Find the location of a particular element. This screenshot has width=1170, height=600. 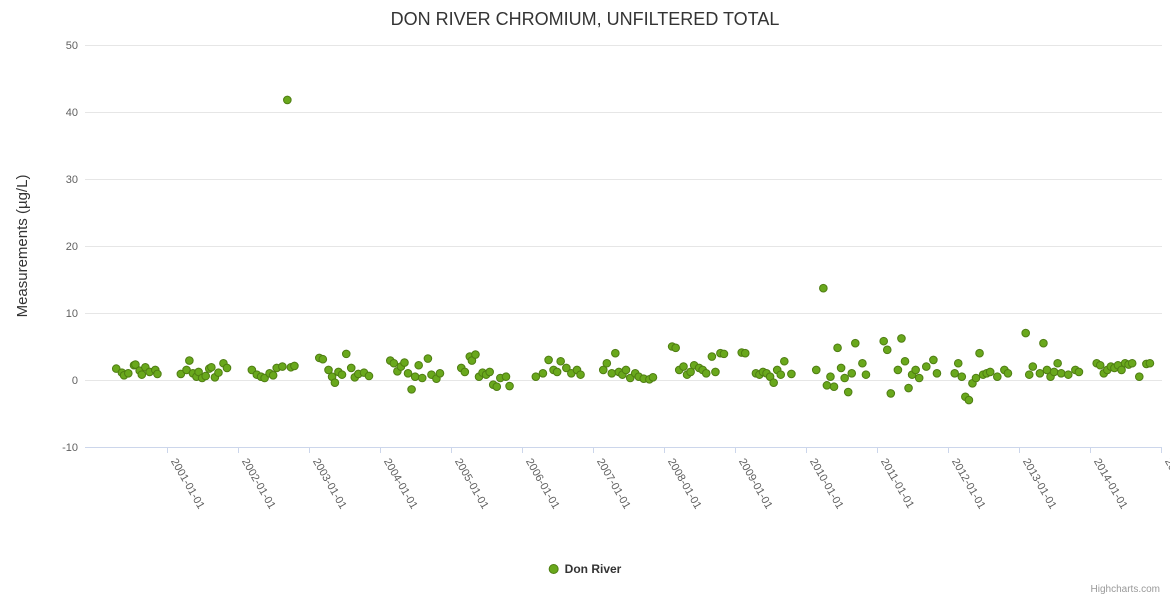

highcharts-credit-link: Highcharts.com is located at coordinates (1125, 589).